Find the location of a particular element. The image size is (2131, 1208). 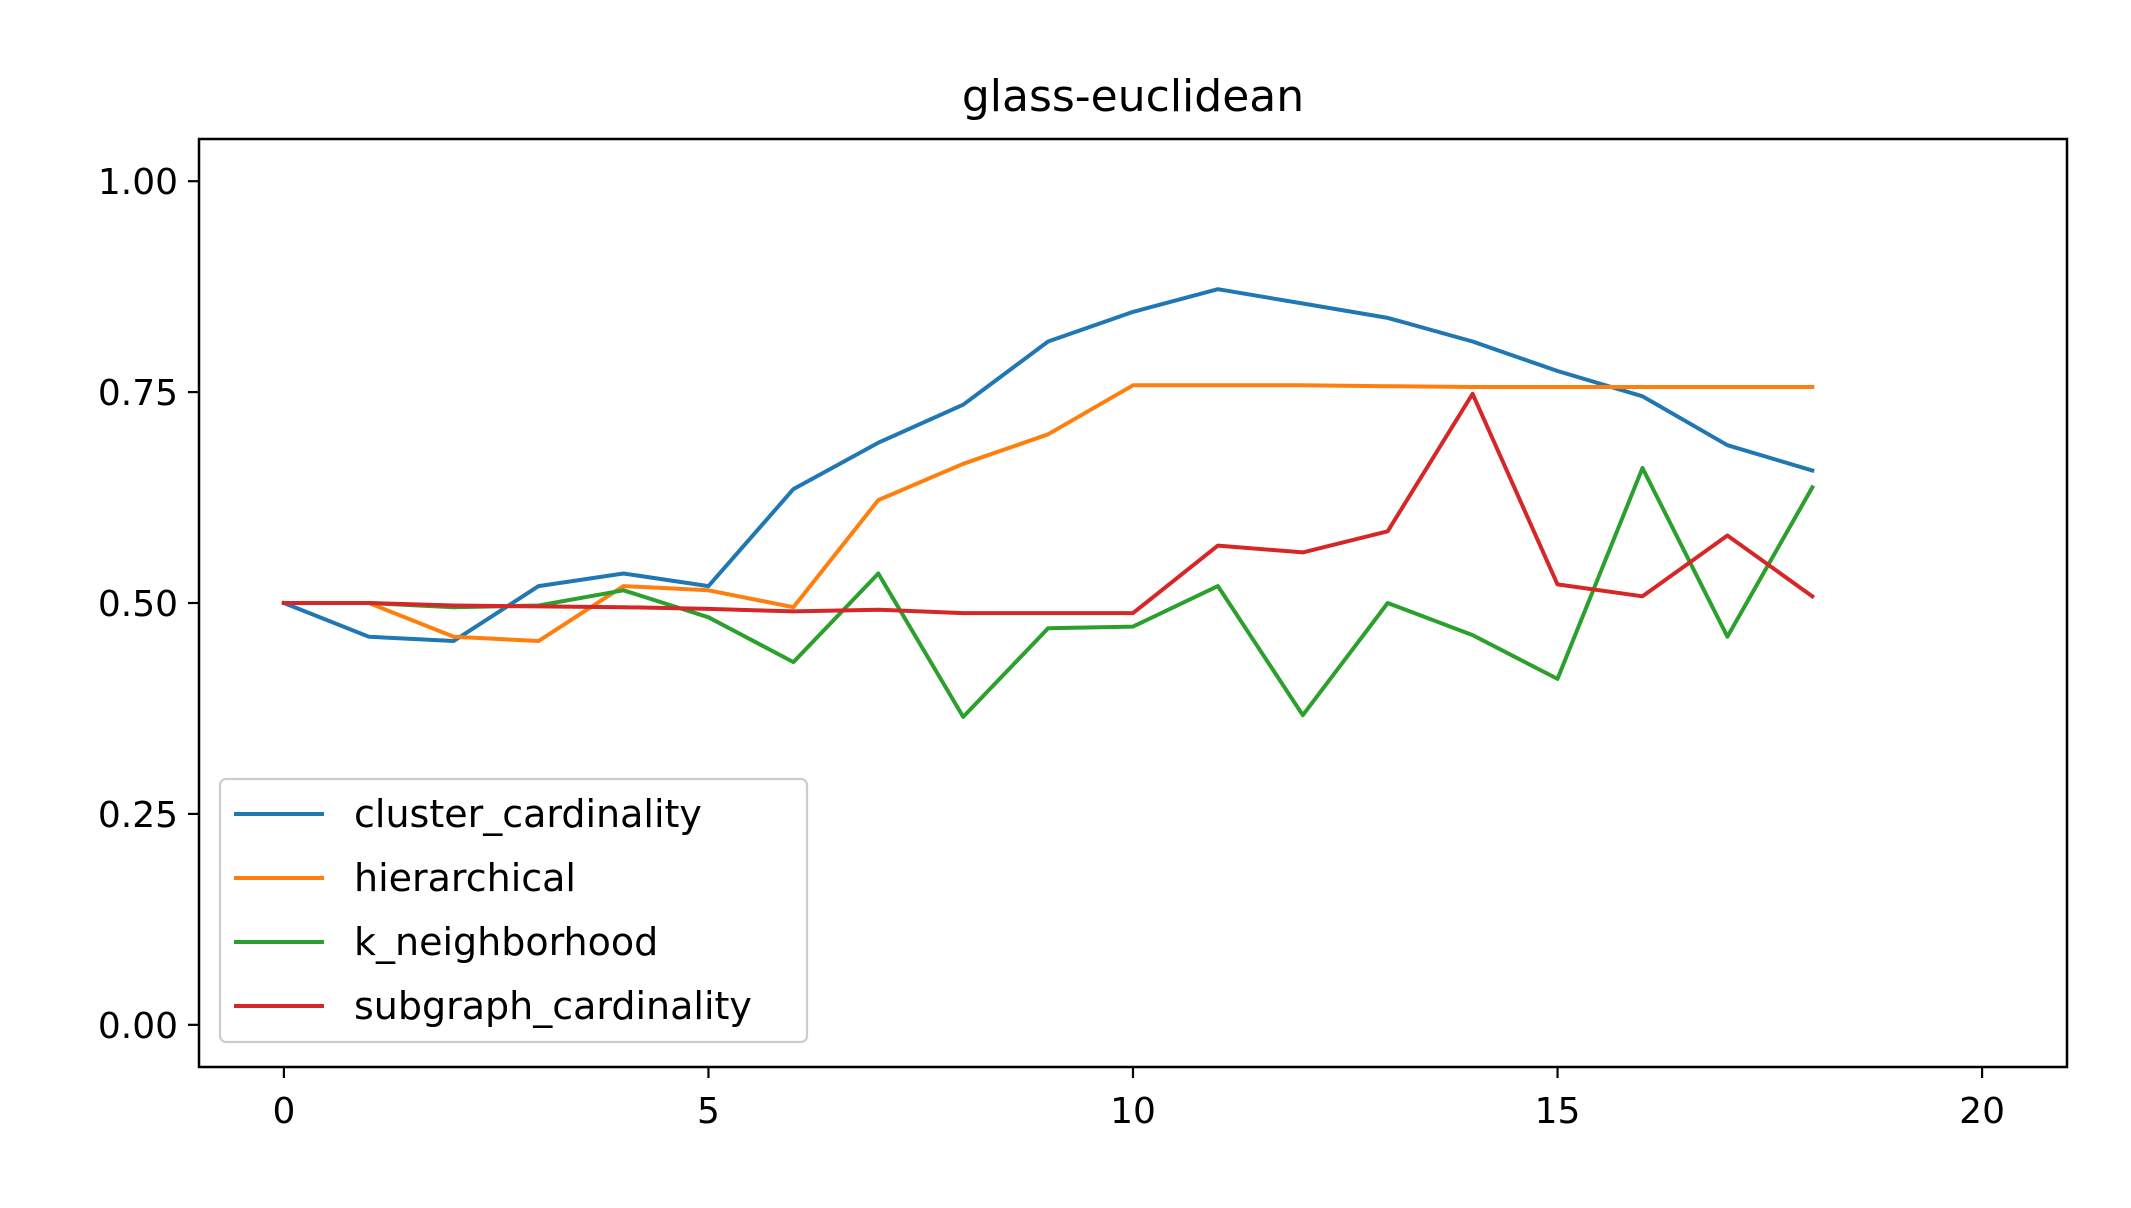

y-tick-label: 0.75 is located at coordinates (138, 393).